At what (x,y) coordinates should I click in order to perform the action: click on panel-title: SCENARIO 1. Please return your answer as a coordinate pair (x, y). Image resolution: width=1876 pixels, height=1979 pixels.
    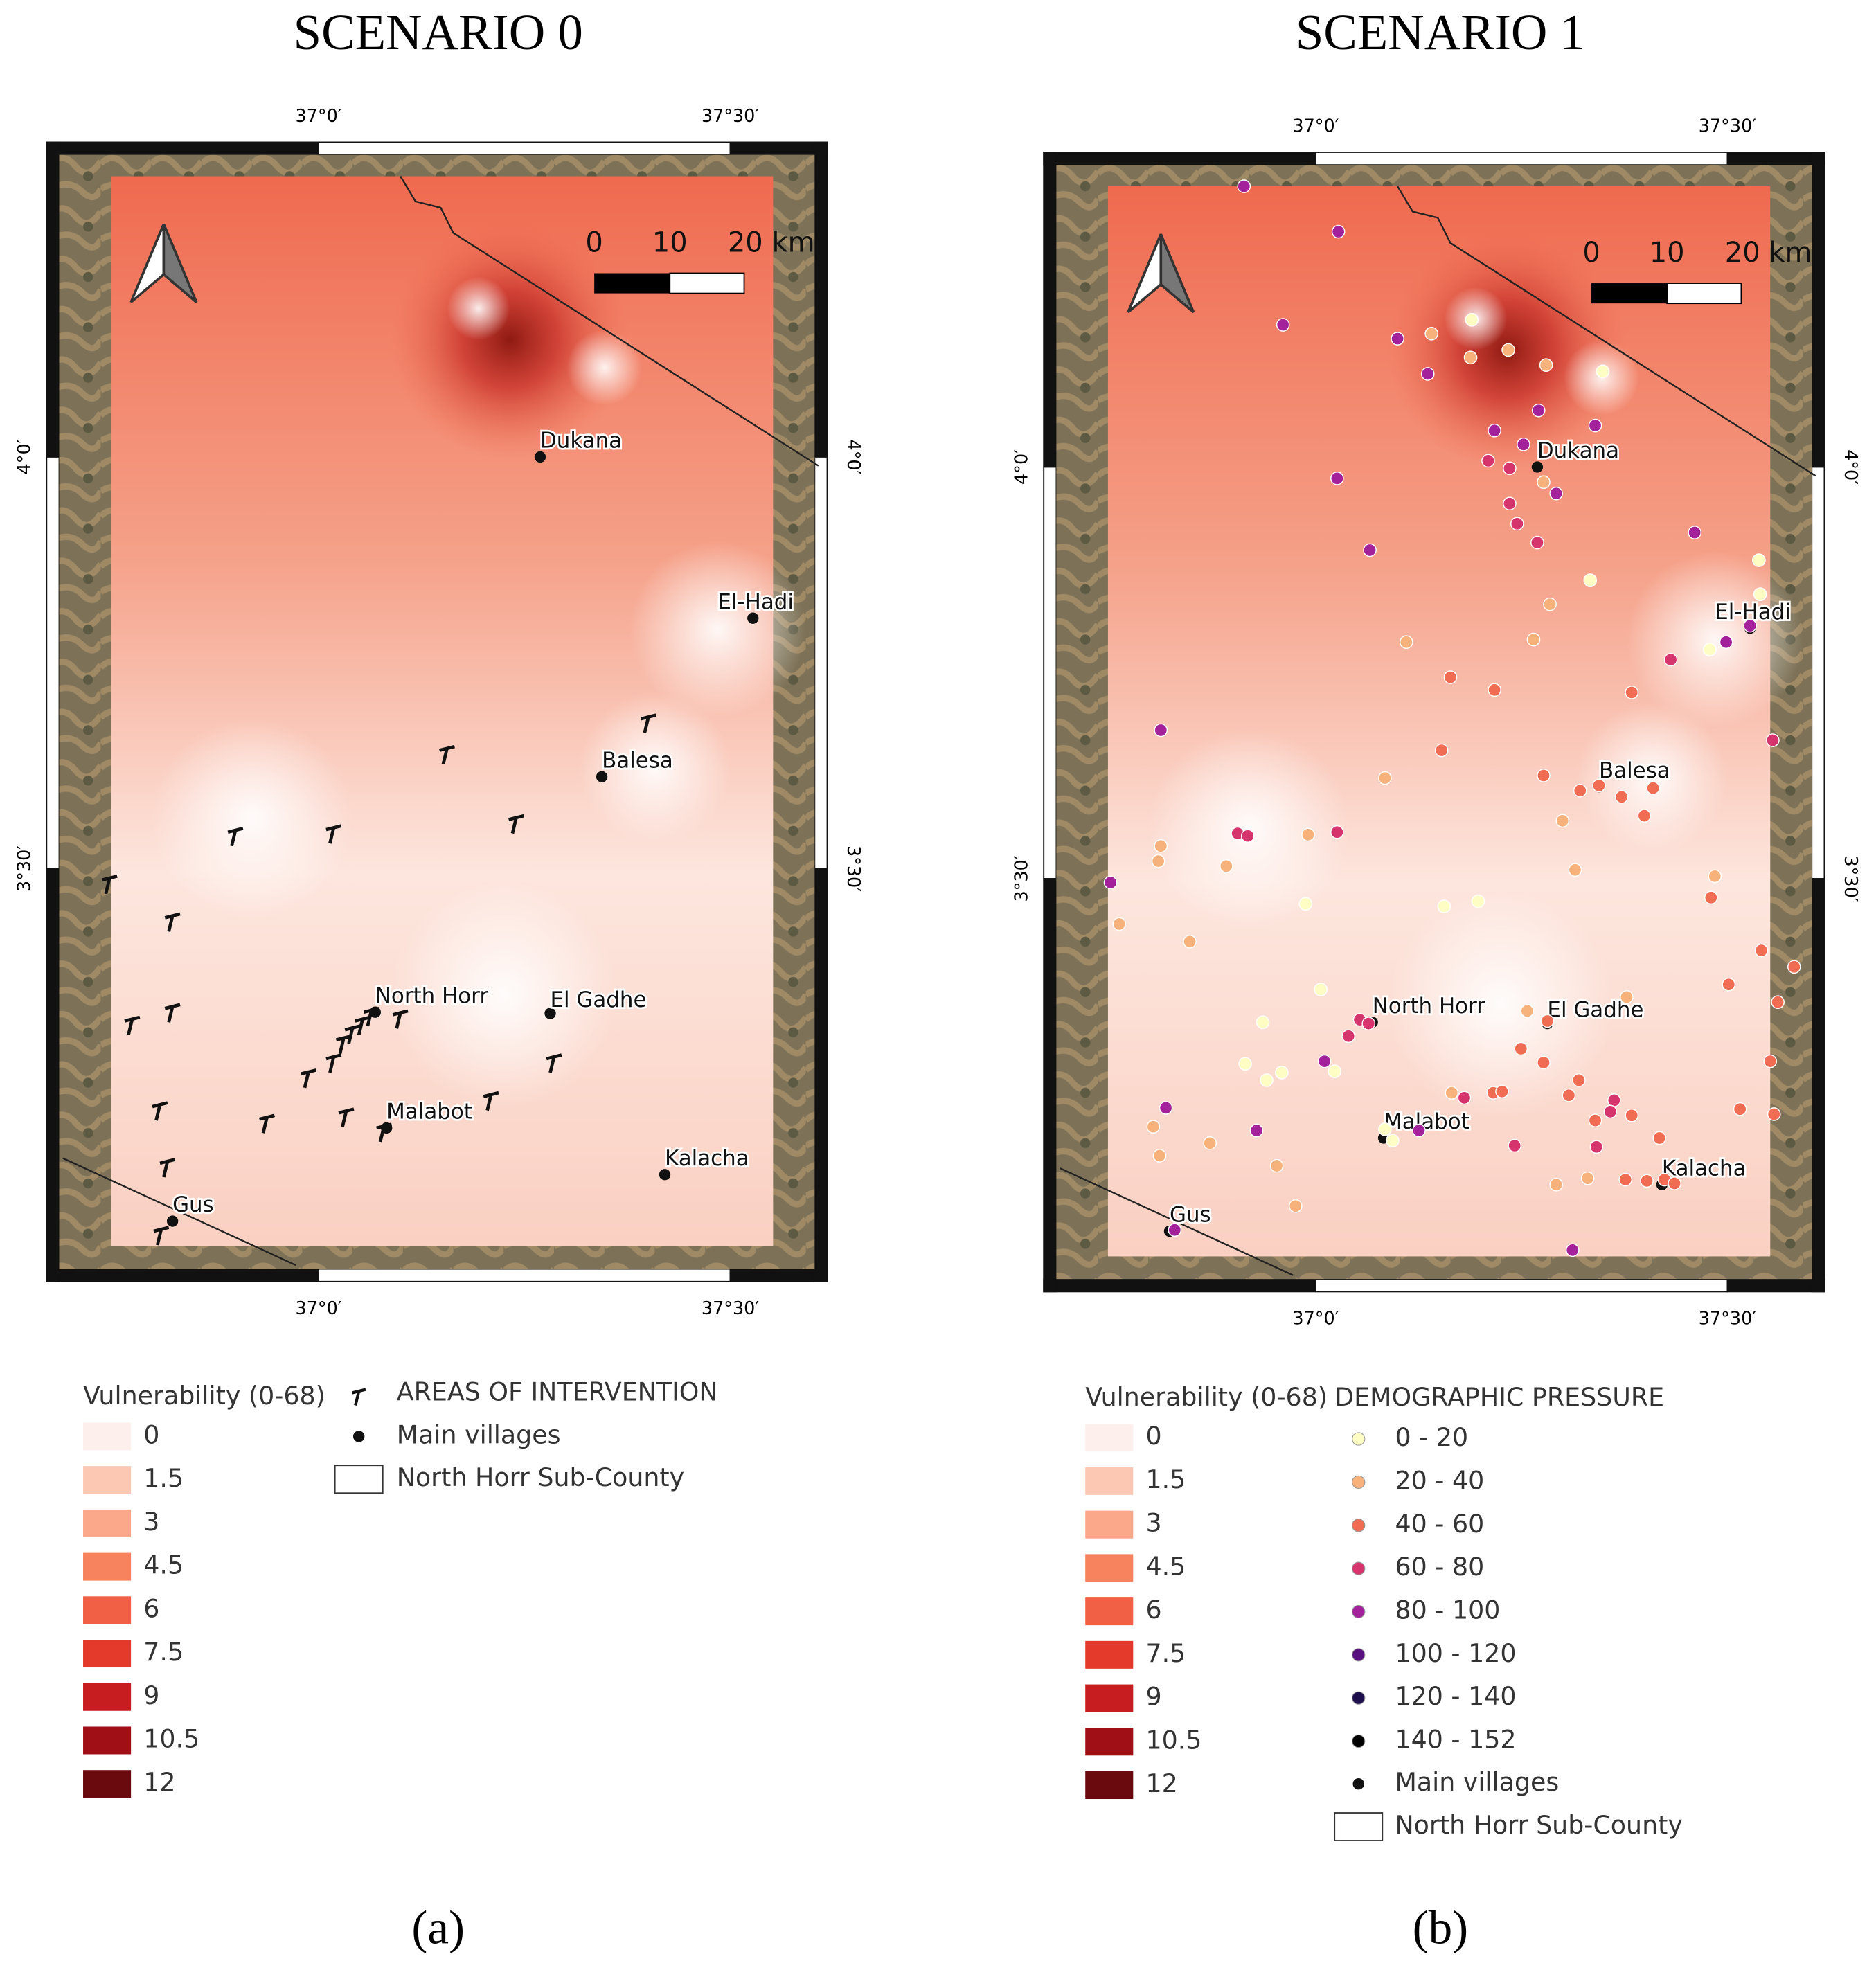
    Looking at the image, I should click on (1440, 32).